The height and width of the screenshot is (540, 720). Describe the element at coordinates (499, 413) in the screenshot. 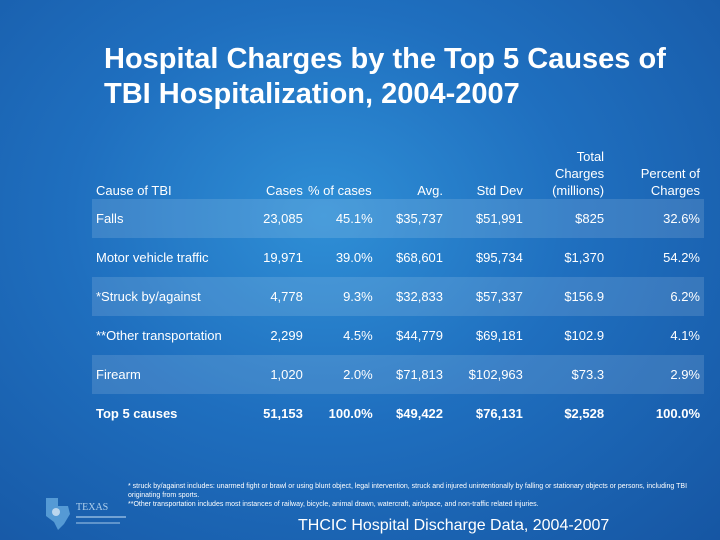

I see `cell-std-dev: $76,131` at that location.